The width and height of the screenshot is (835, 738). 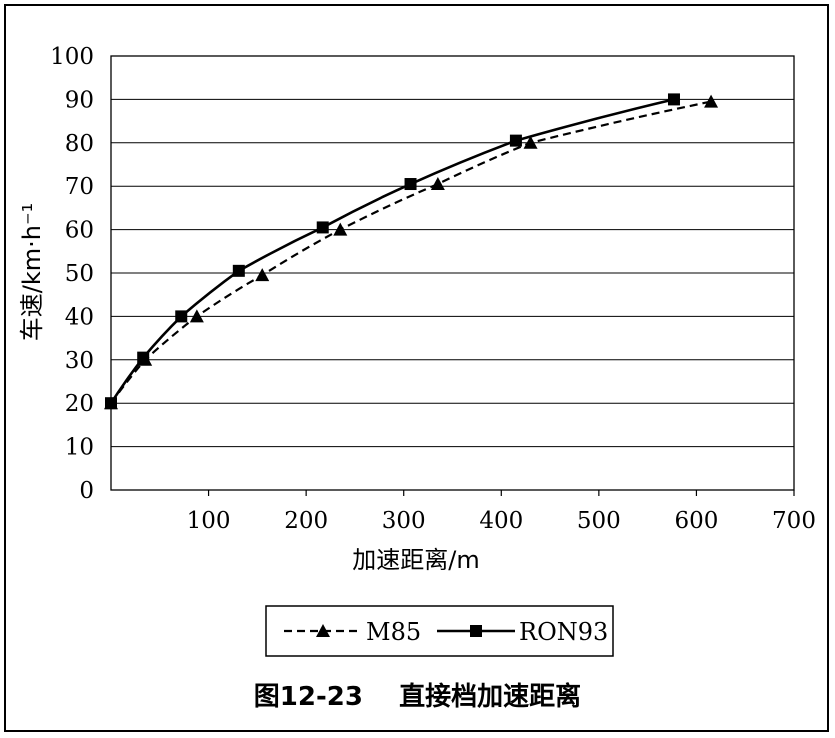 I want to click on x-tick-label: 200, so click(x=306, y=521).